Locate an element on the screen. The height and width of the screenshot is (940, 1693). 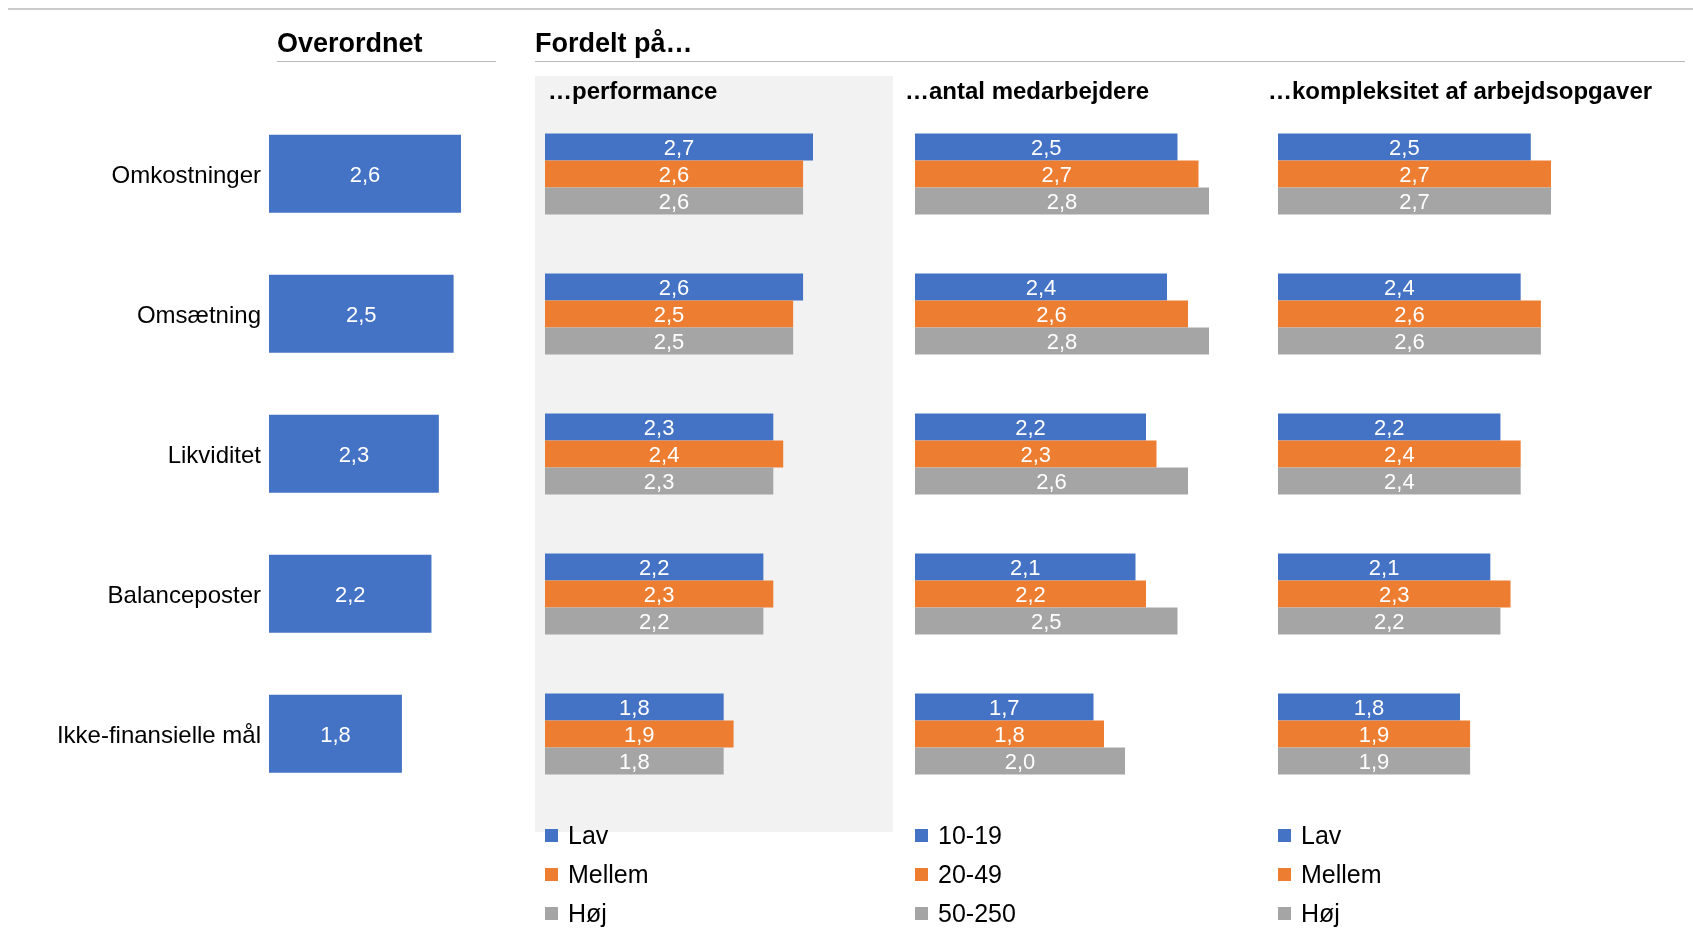
legend-label: 50-250 is located at coordinates (977, 913).